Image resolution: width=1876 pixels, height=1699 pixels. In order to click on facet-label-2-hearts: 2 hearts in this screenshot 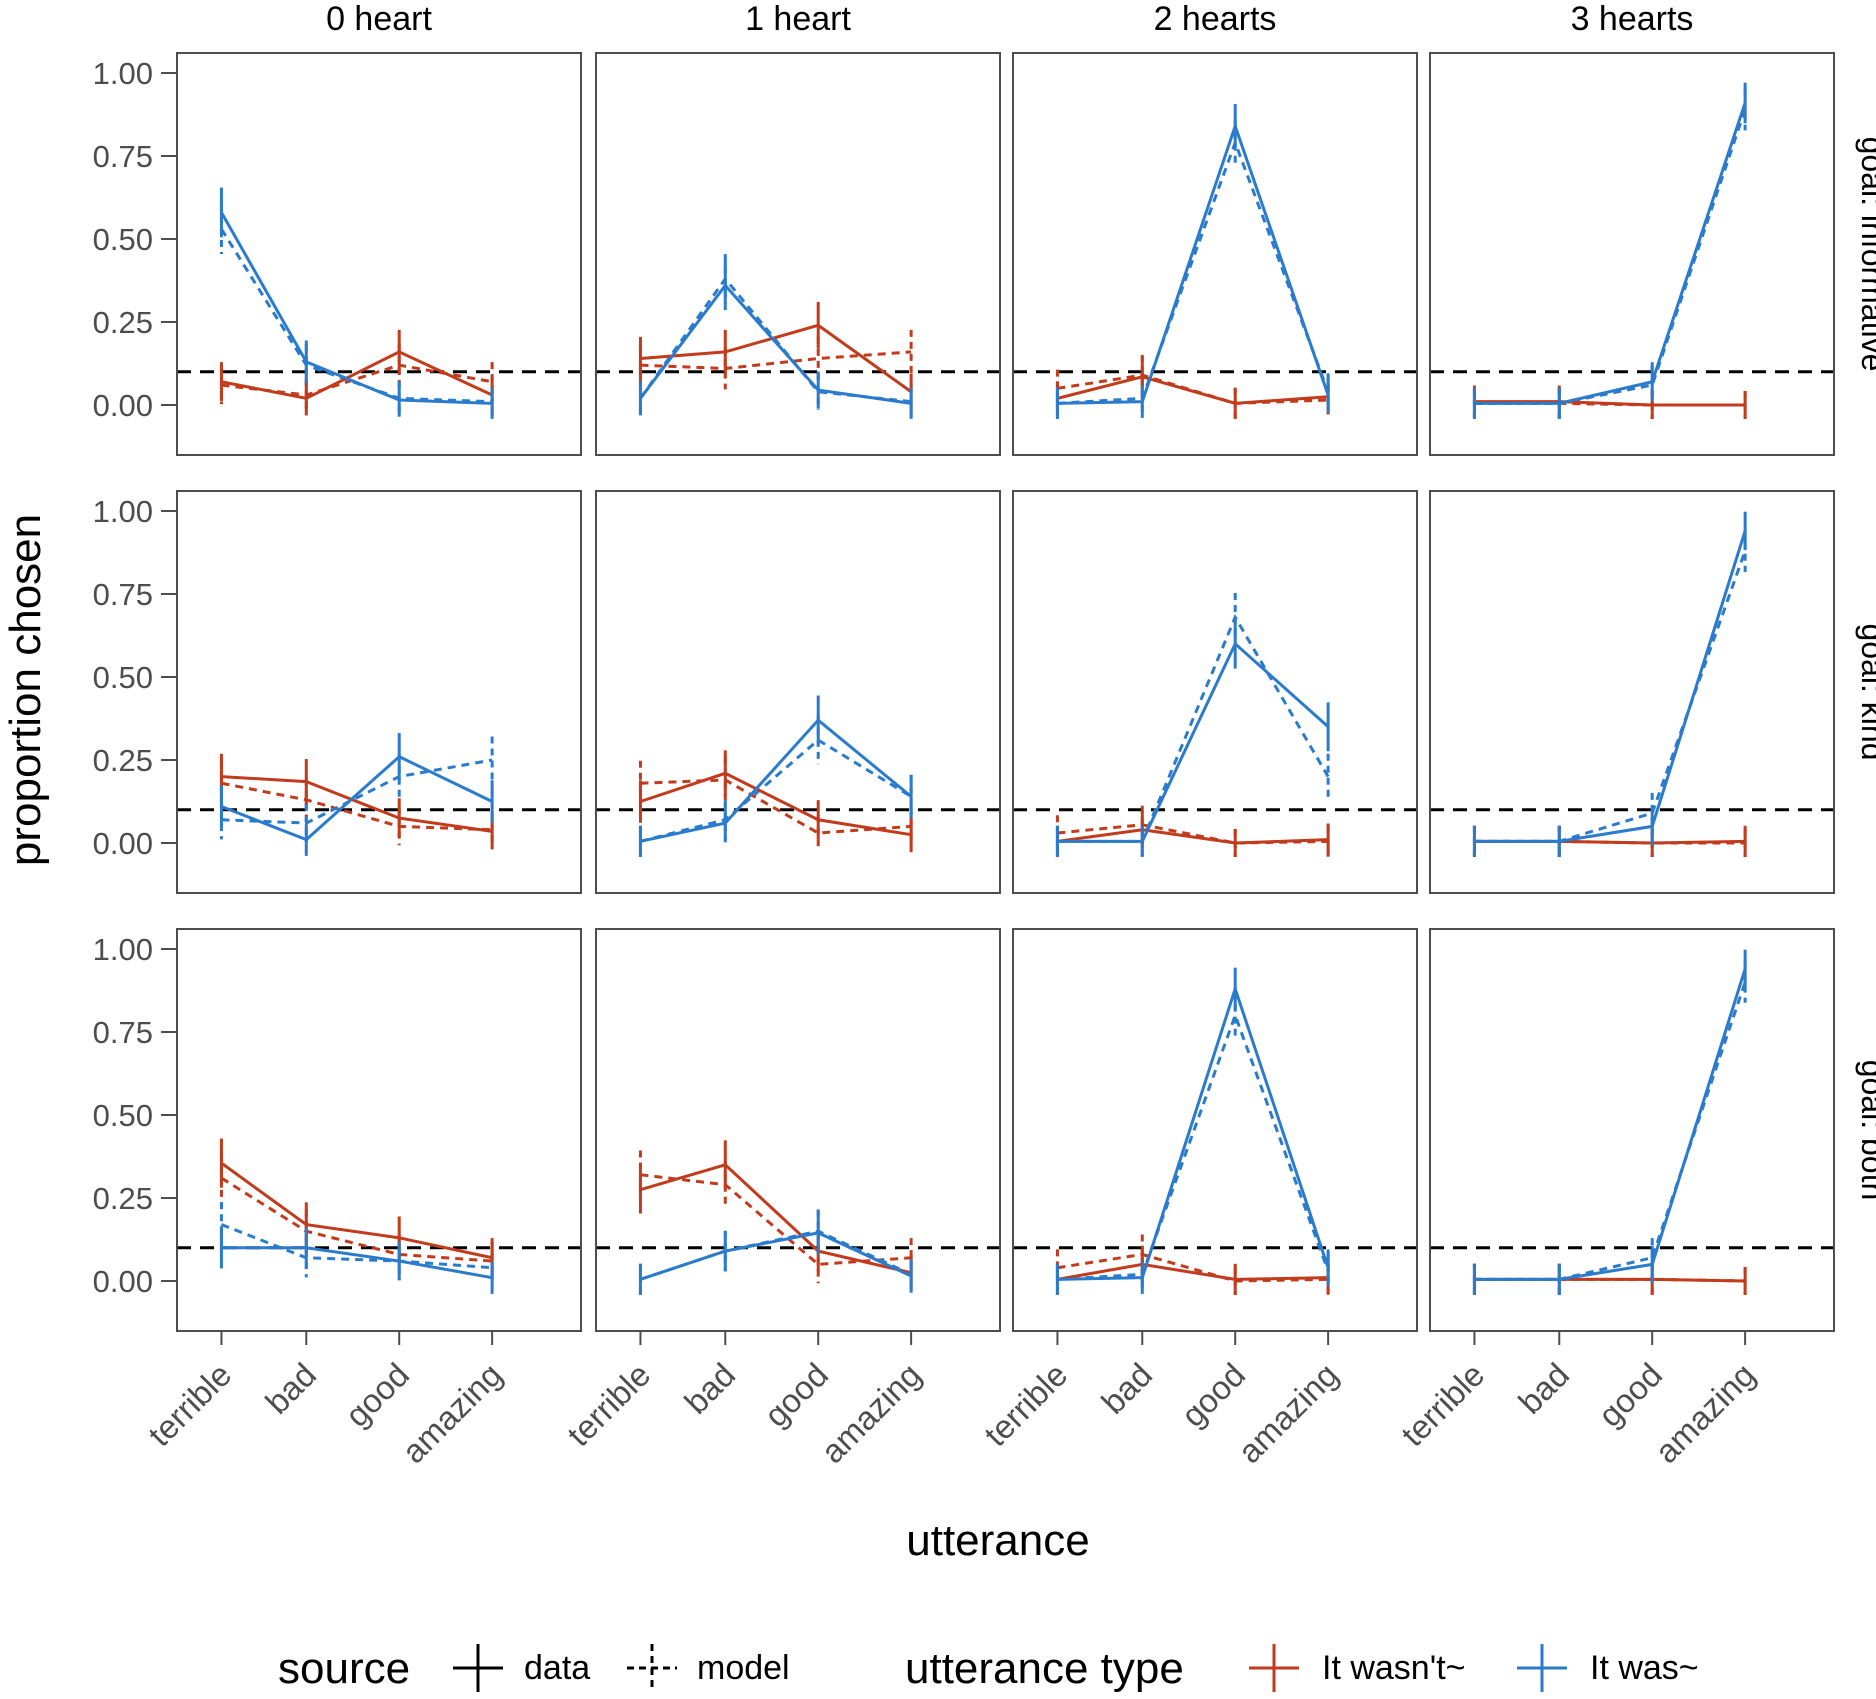, I will do `click(1215, 19)`.